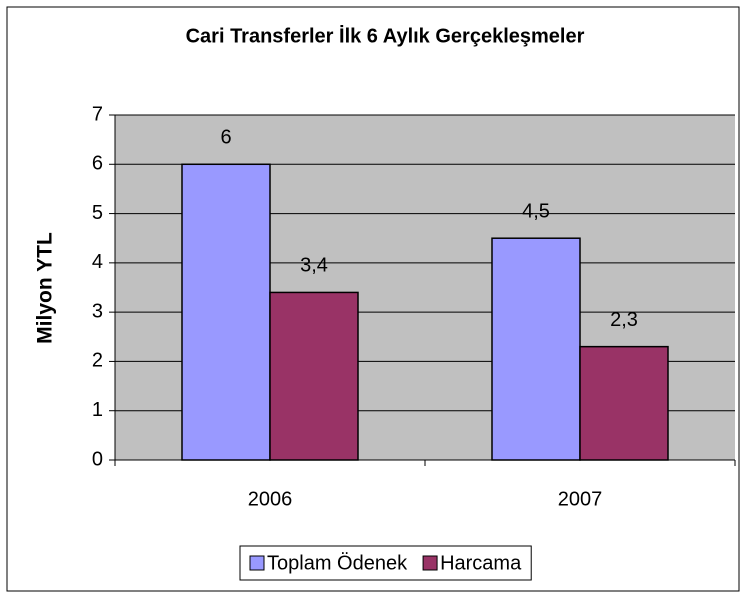 The width and height of the screenshot is (742, 596). I want to click on y-tick-label: 3, so click(97, 311).